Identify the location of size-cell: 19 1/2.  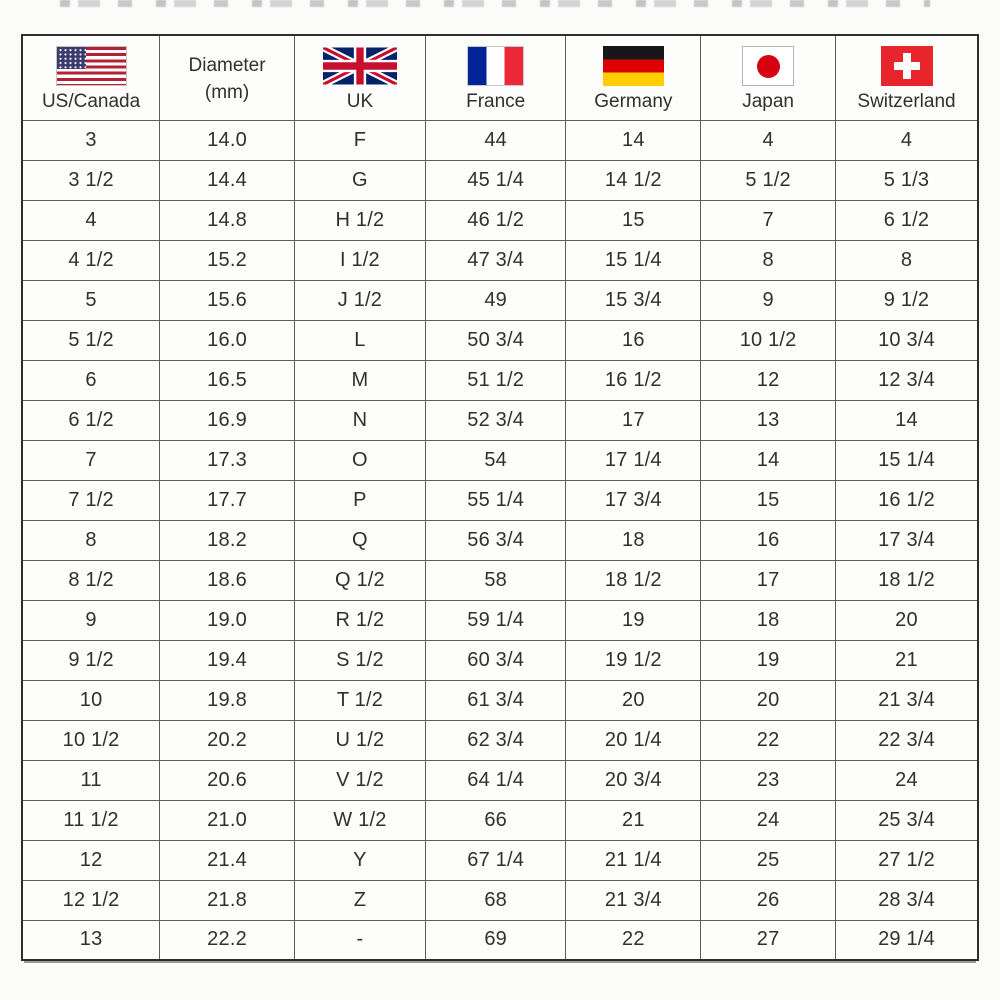
(633, 660).